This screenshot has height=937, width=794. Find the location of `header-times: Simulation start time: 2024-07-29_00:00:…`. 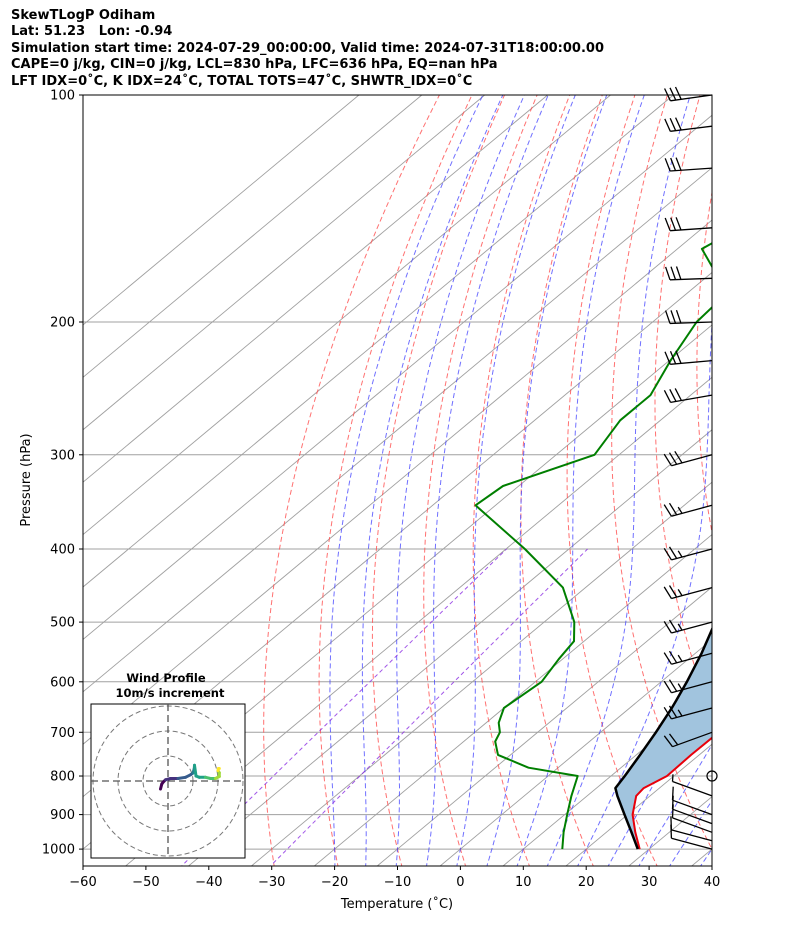

header-times: Simulation start time: 2024-07-29_00:00:… is located at coordinates (307, 48).